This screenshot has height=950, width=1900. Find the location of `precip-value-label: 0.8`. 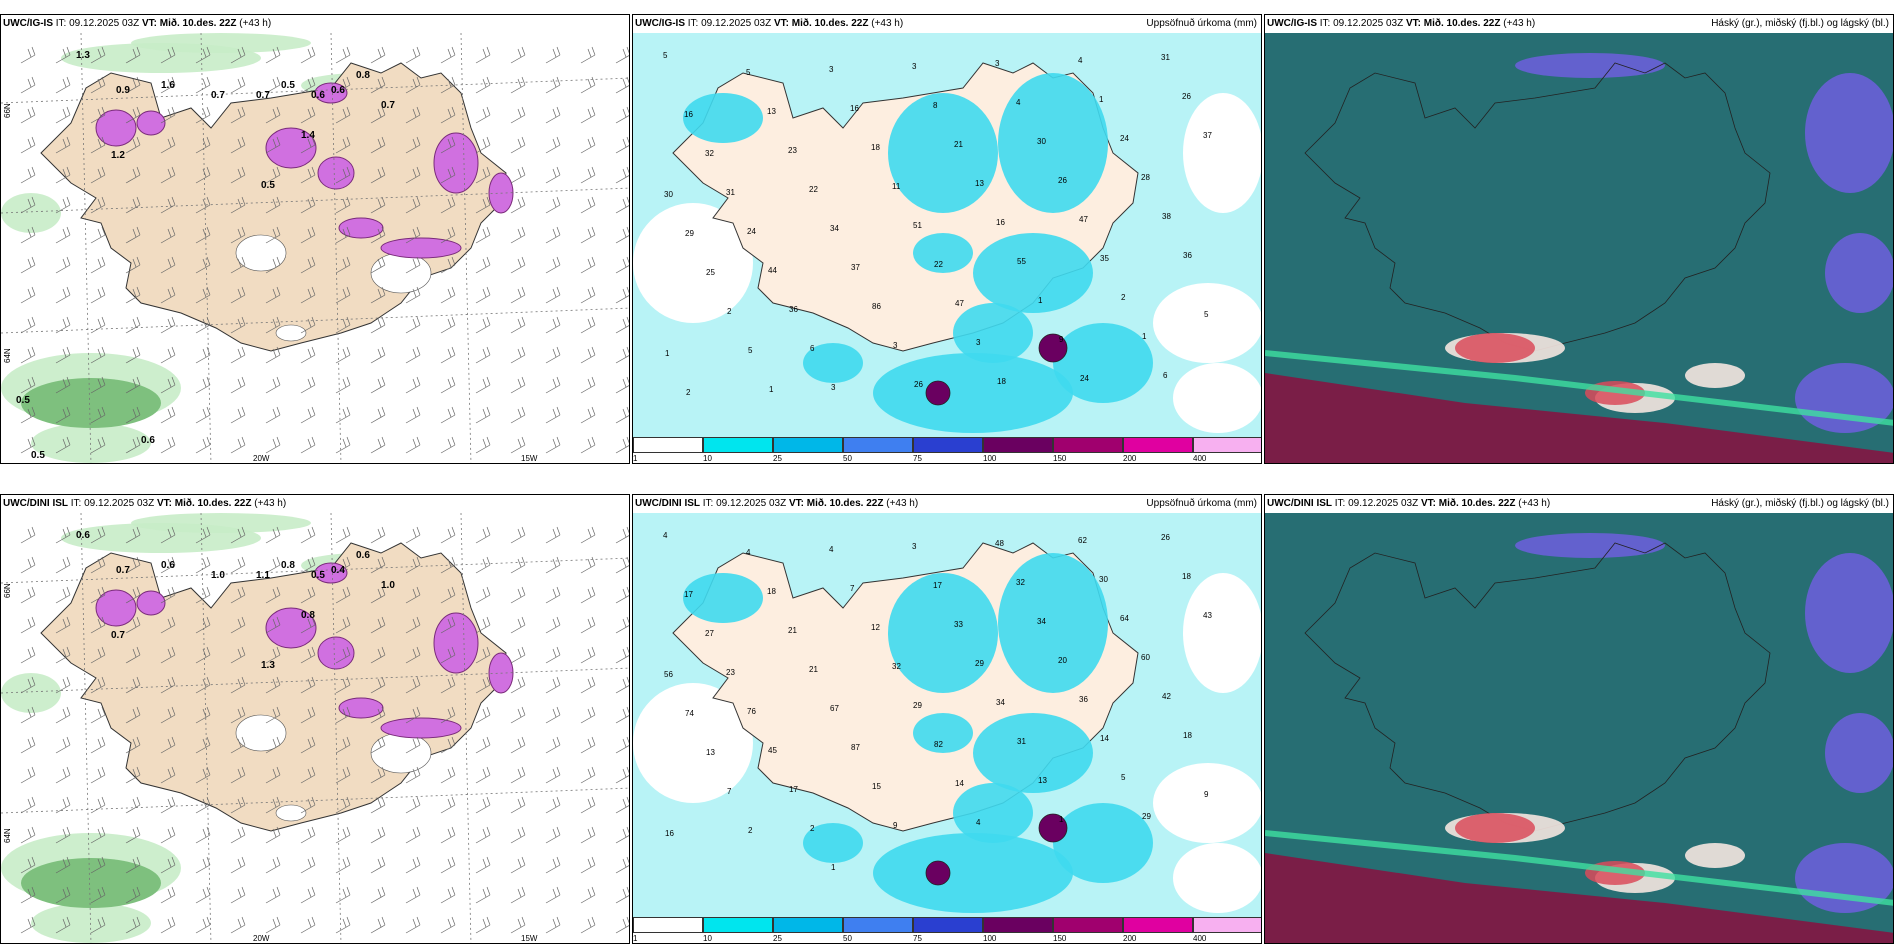

precip-value-label: 0.8 is located at coordinates (308, 615).